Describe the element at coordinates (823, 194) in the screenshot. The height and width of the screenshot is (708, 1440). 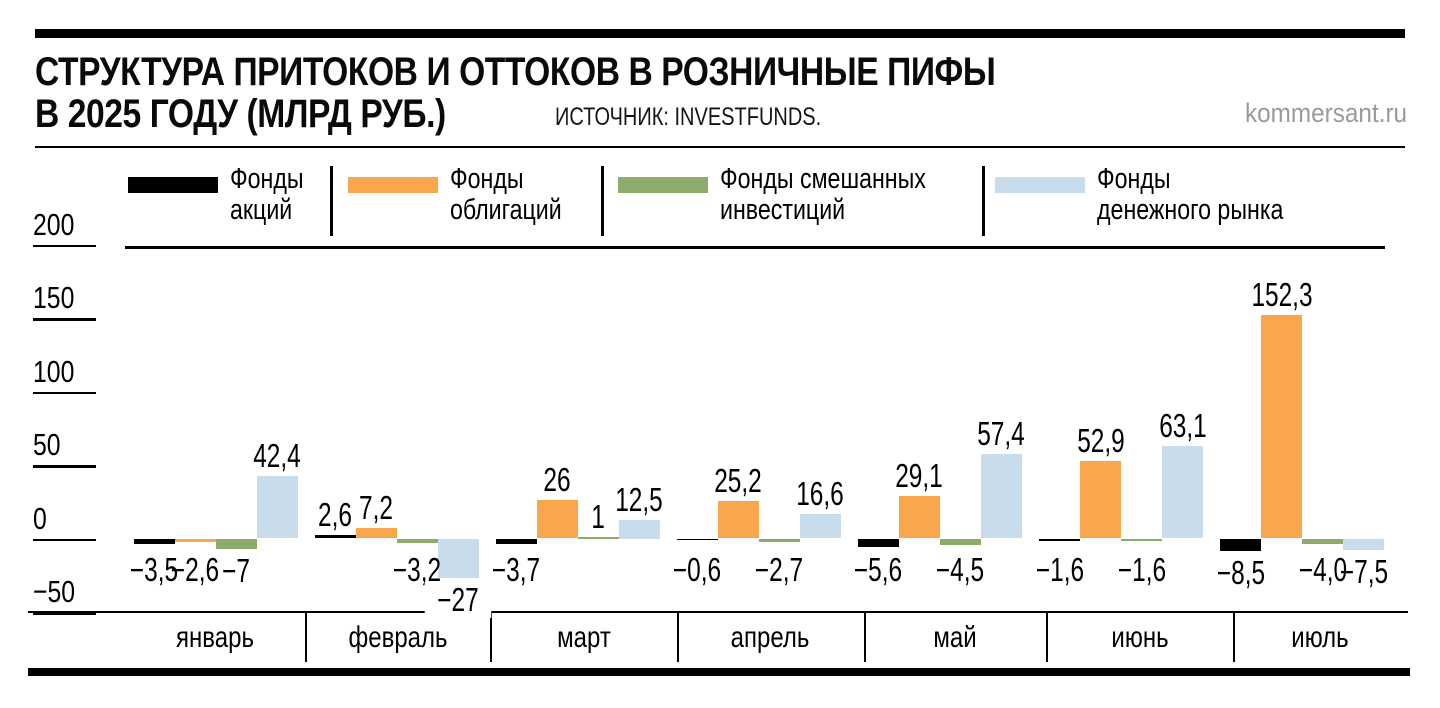
I see `legend-label: Фонды смешанных инвестиций` at that location.